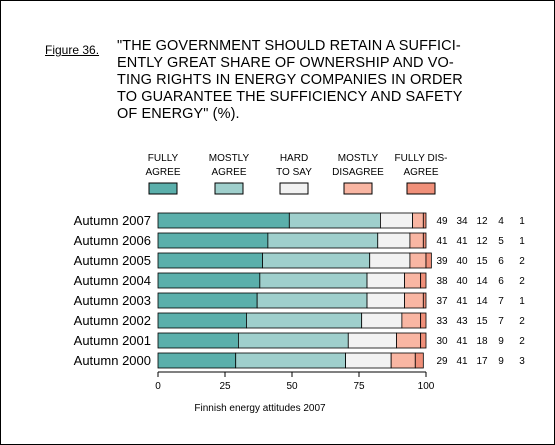 The width and height of the screenshot is (555, 445). What do you see at coordinates (290, 97) in the screenshot?
I see `figure-title-line: TO GUARANTEE THE SUFFICIENCY AND SAFETY` at bounding box center [290, 97].